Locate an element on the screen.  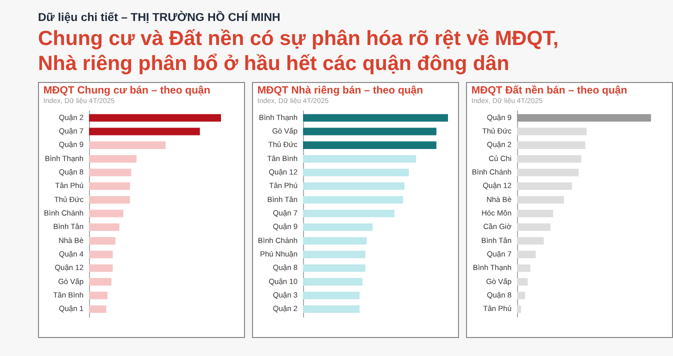
text: Dữ liệu chi tiết – THỊ TRƯỜNG HỒ CHÍ MINH is located at coordinates (160, 18).